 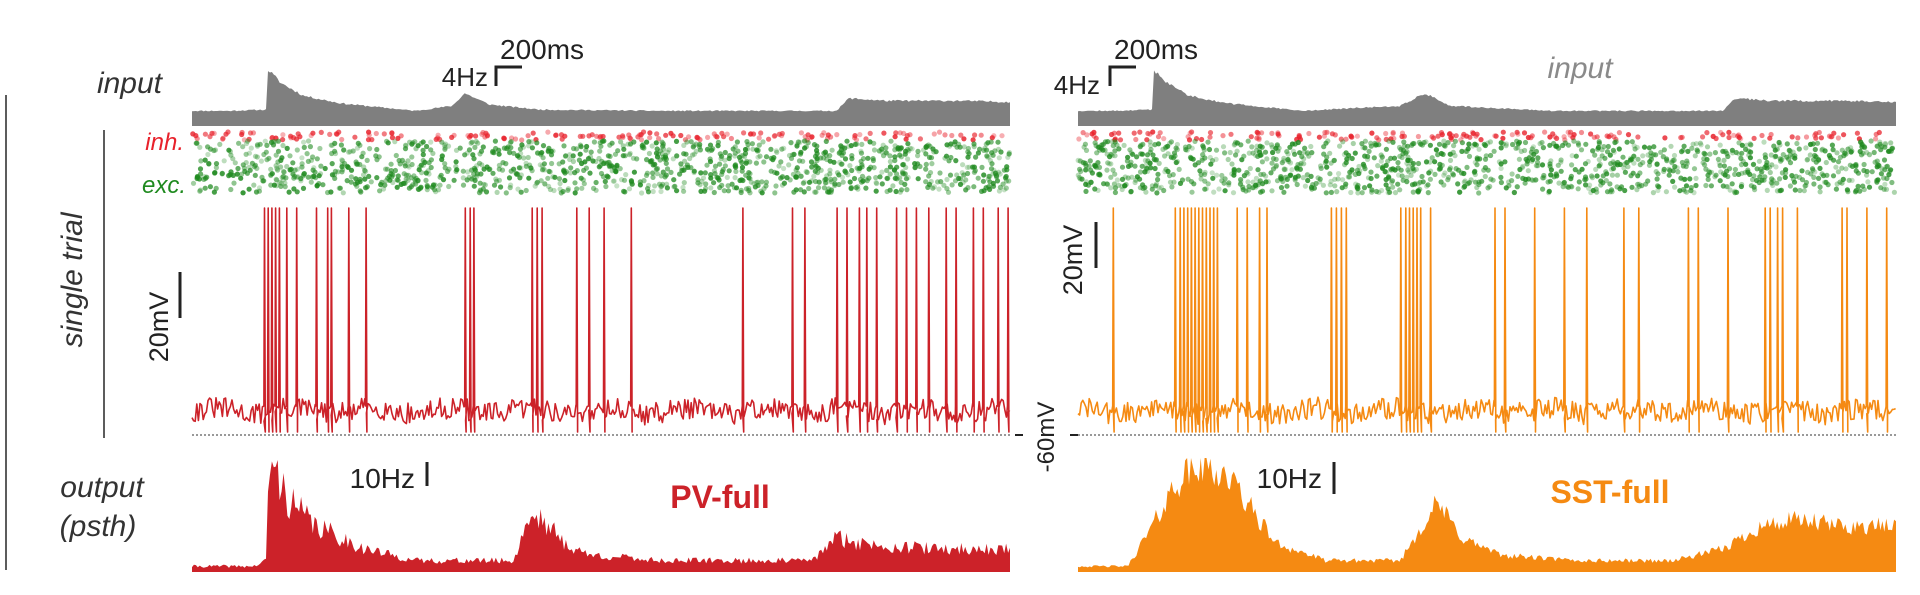 I want to click on pv-vm-scale-label: 20mV, so click(x=159, y=327).